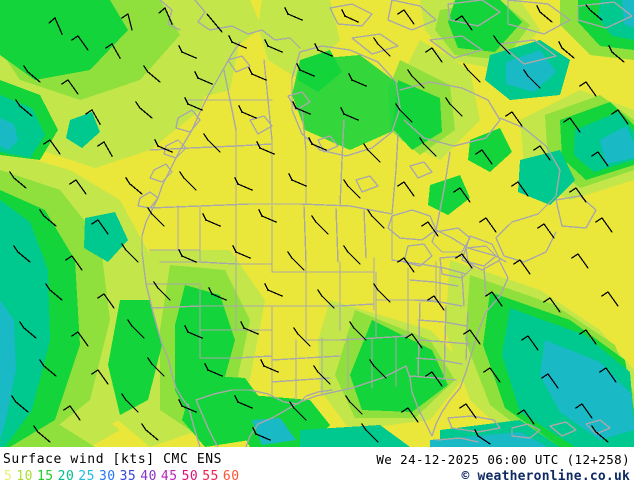  What do you see at coordinates (503, 459) in the screenshot?
I see `model-run-timestamp: We 24-12-2025 06:00 UTC (12+258)` at bounding box center [503, 459].